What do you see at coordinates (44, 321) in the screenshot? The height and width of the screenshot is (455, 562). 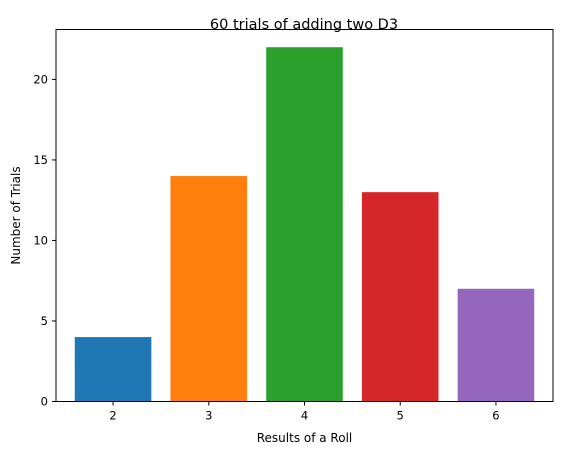 I see `y-tick-label: 5` at bounding box center [44, 321].